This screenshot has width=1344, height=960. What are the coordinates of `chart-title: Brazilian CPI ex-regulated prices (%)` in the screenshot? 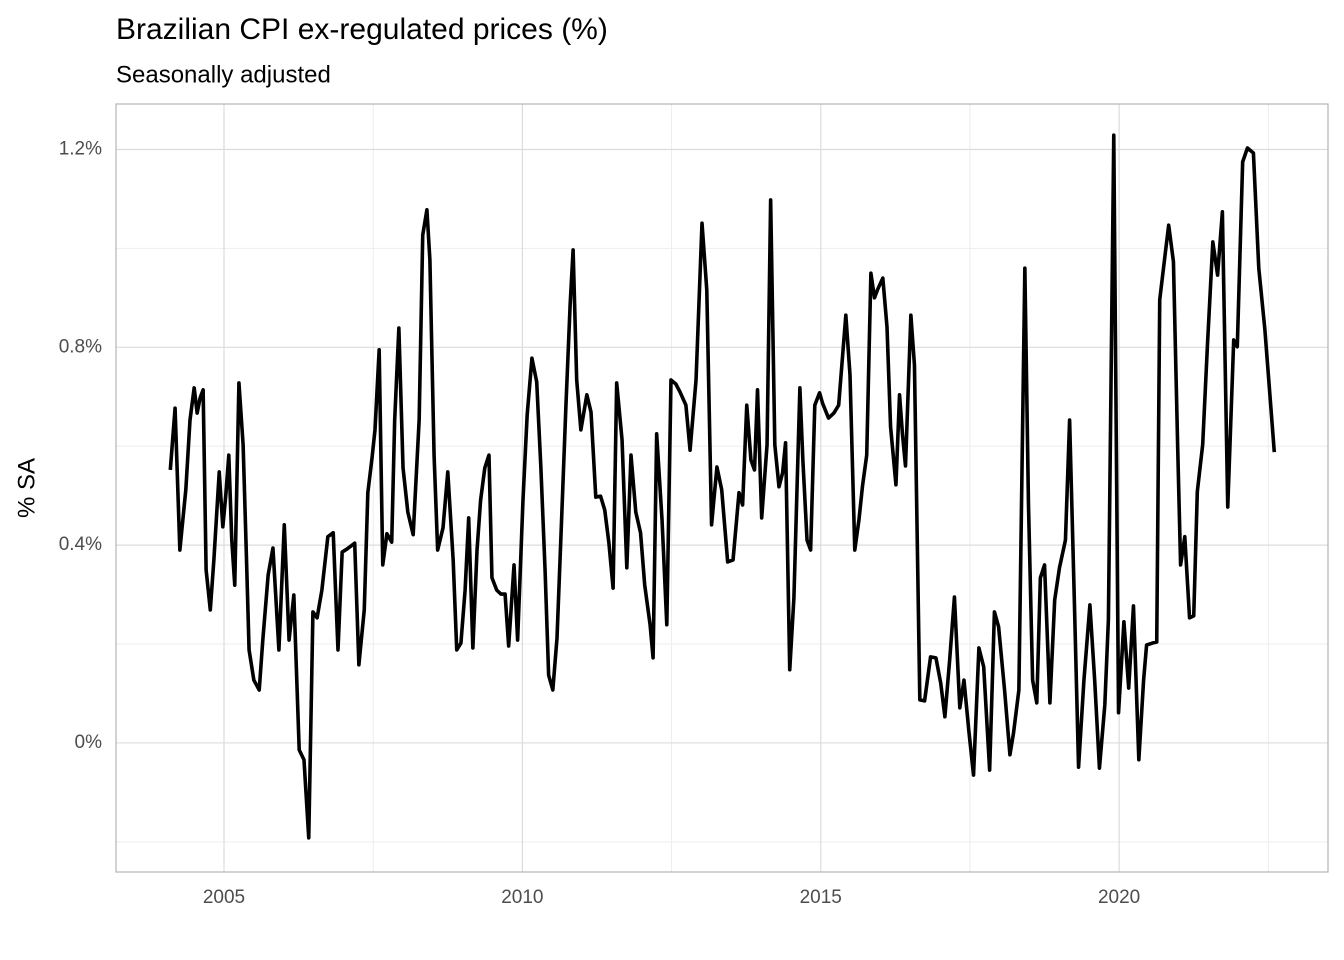 It's located at (362, 29).